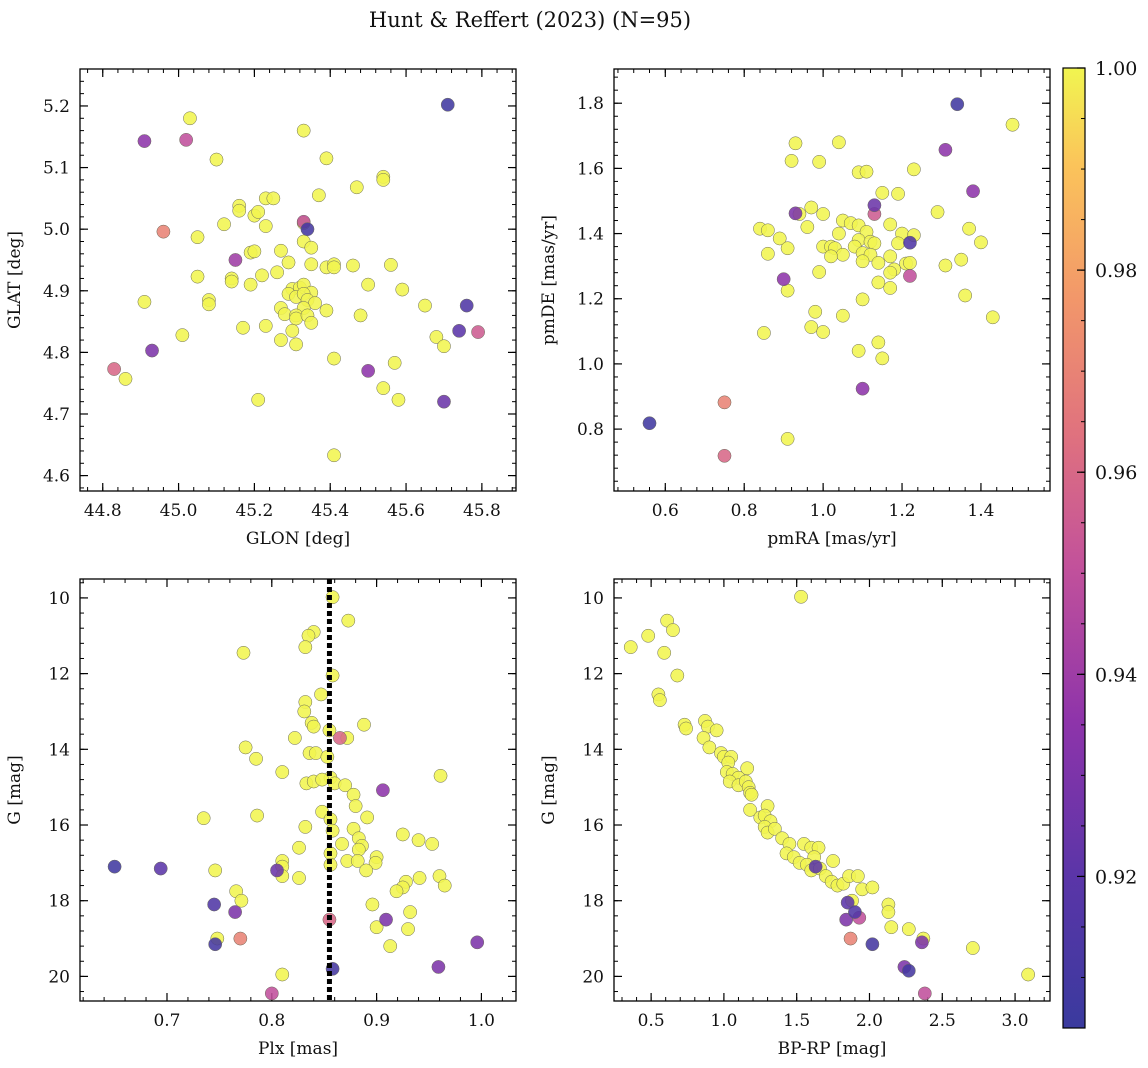 This screenshot has width=1148, height=1068. I want to click on colorbar-gradient, so click(1074, 548).